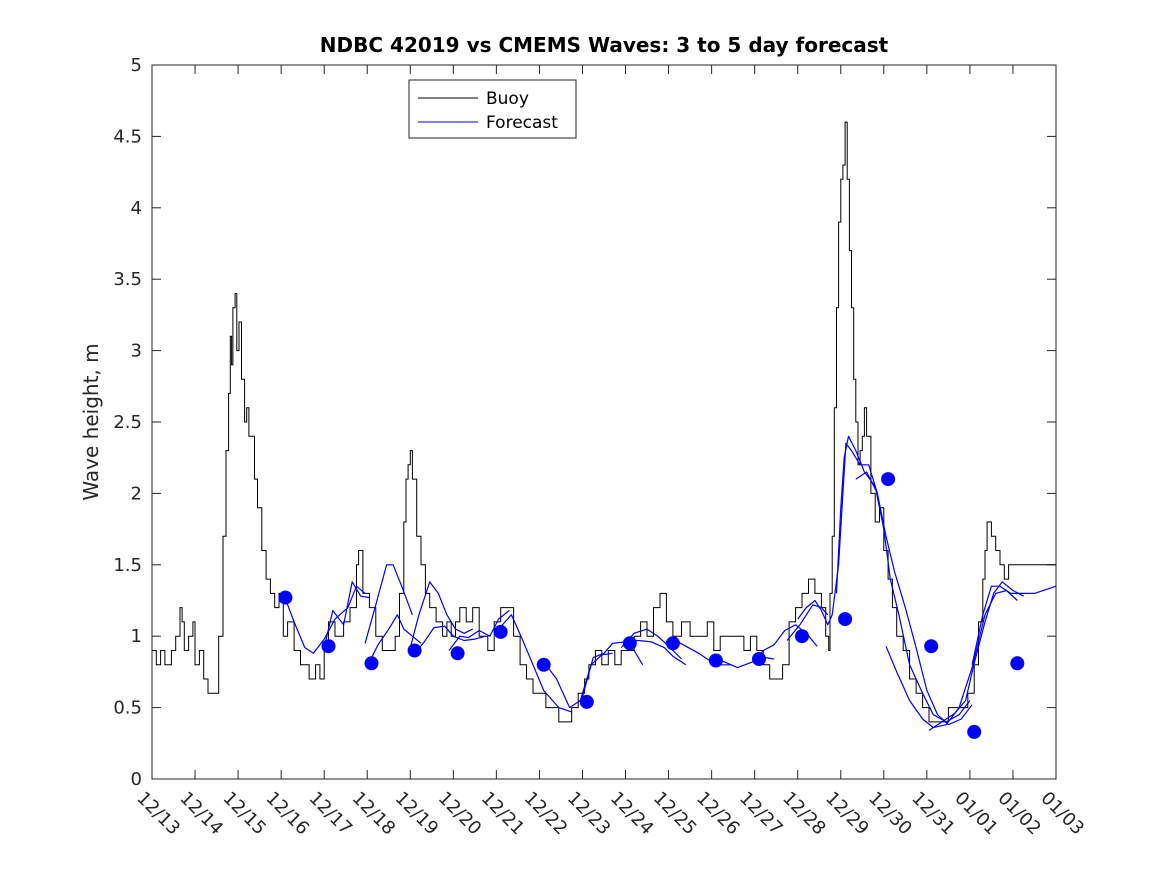 The height and width of the screenshot is (875, 1167). Describe the element at coordinates (127, 422) in the screenshot. I see `y-tick-label: 2.5` at that location.